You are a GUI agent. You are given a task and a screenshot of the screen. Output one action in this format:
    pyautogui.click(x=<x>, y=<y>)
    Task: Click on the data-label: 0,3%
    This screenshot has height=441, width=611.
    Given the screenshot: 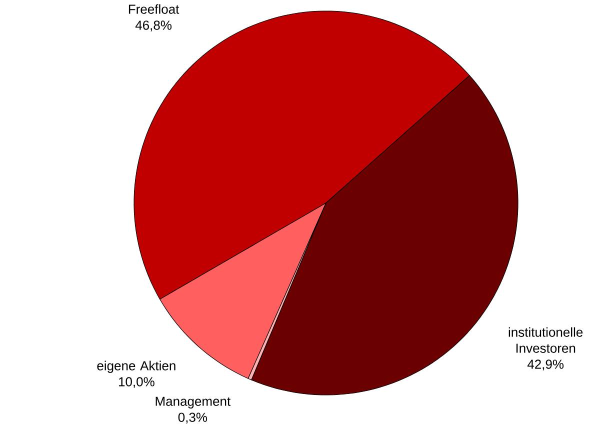 What is the action you would take?
    pyautogui.click(x=193, y=418)
    